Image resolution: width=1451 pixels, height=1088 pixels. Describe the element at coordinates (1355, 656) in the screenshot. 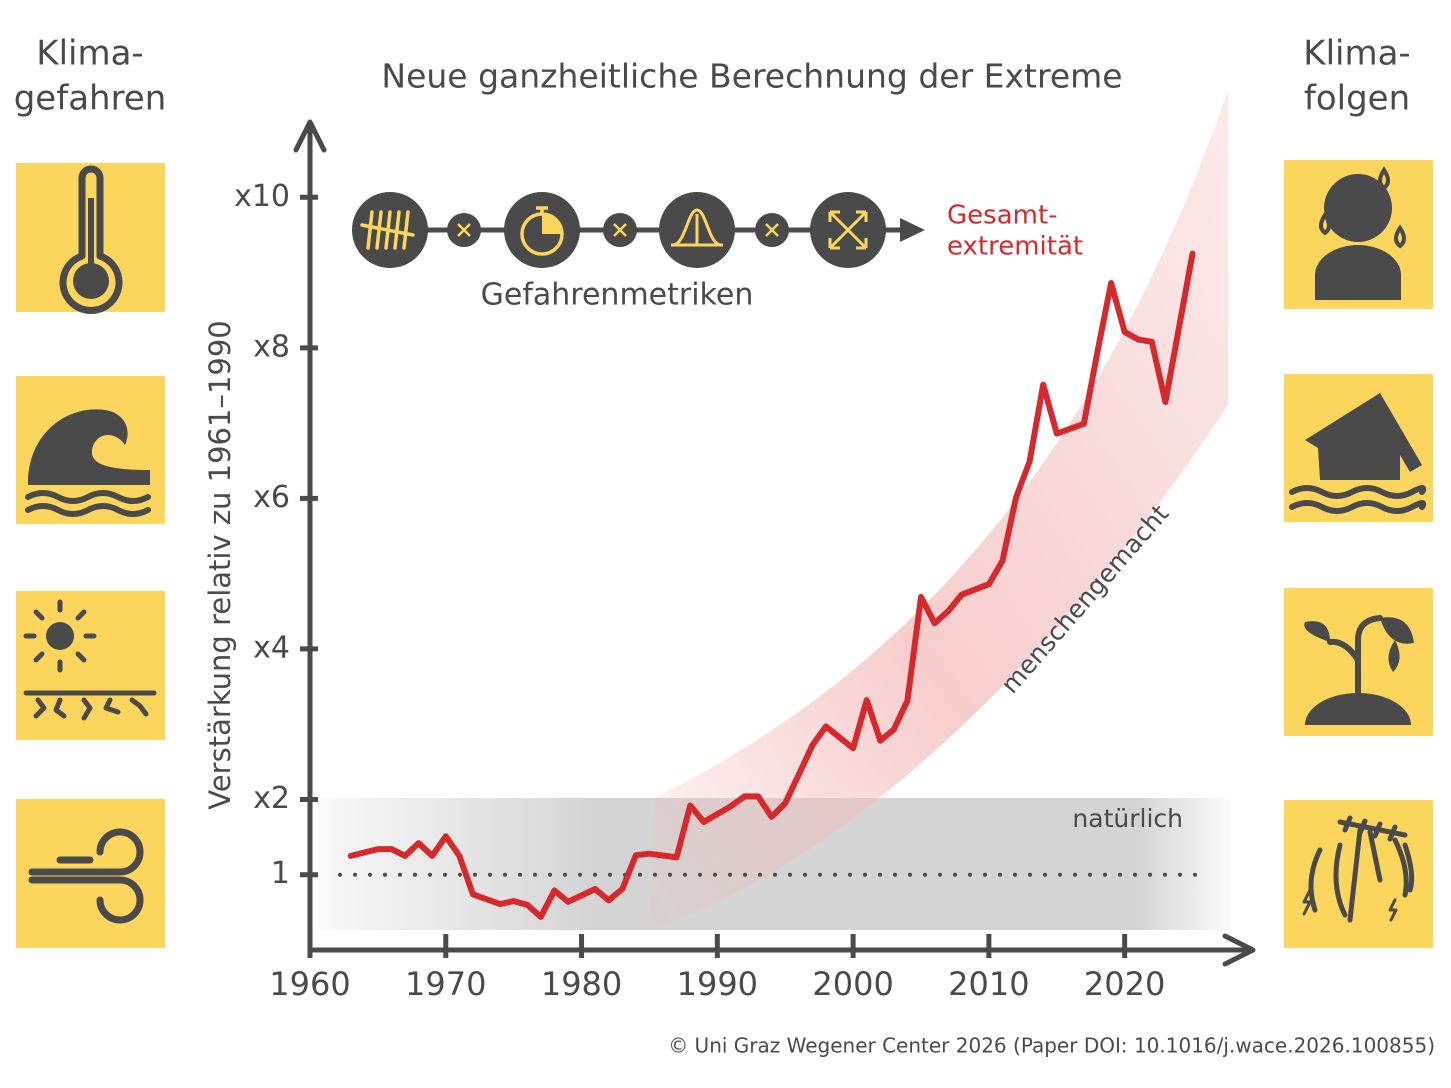

I see `stem` at that location.